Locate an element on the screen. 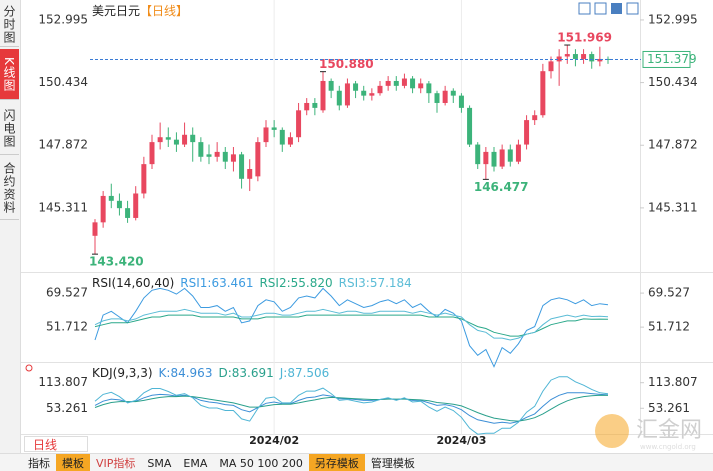 This screenshot has height=471, width=713. y-tick-label: 145.311 is located at coordinates (673, 207).